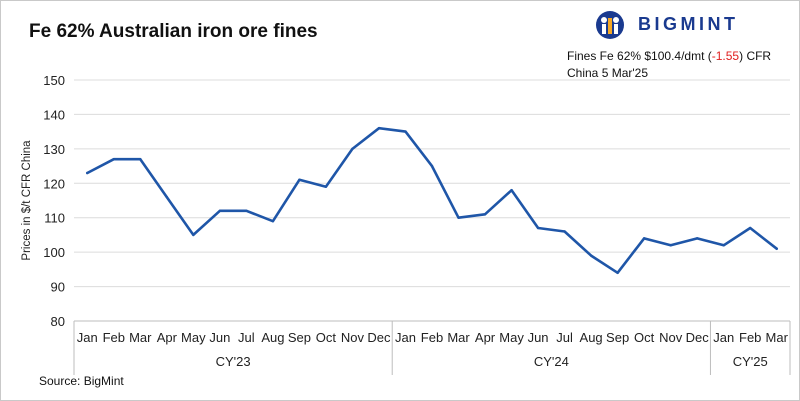  Describe the element at coordinates (233, 361) in the screenshot. I see `group-label: CY'23` at that location.